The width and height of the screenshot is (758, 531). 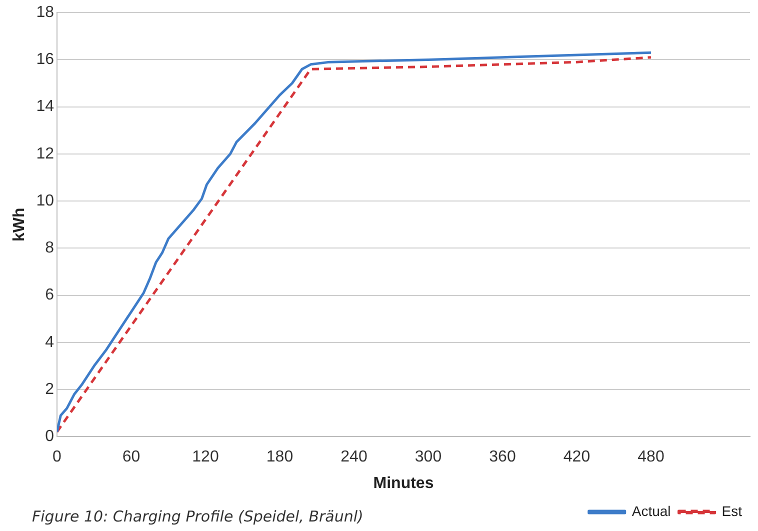 I want to click on x-tick-label: 240, so click(x=354, y=457).